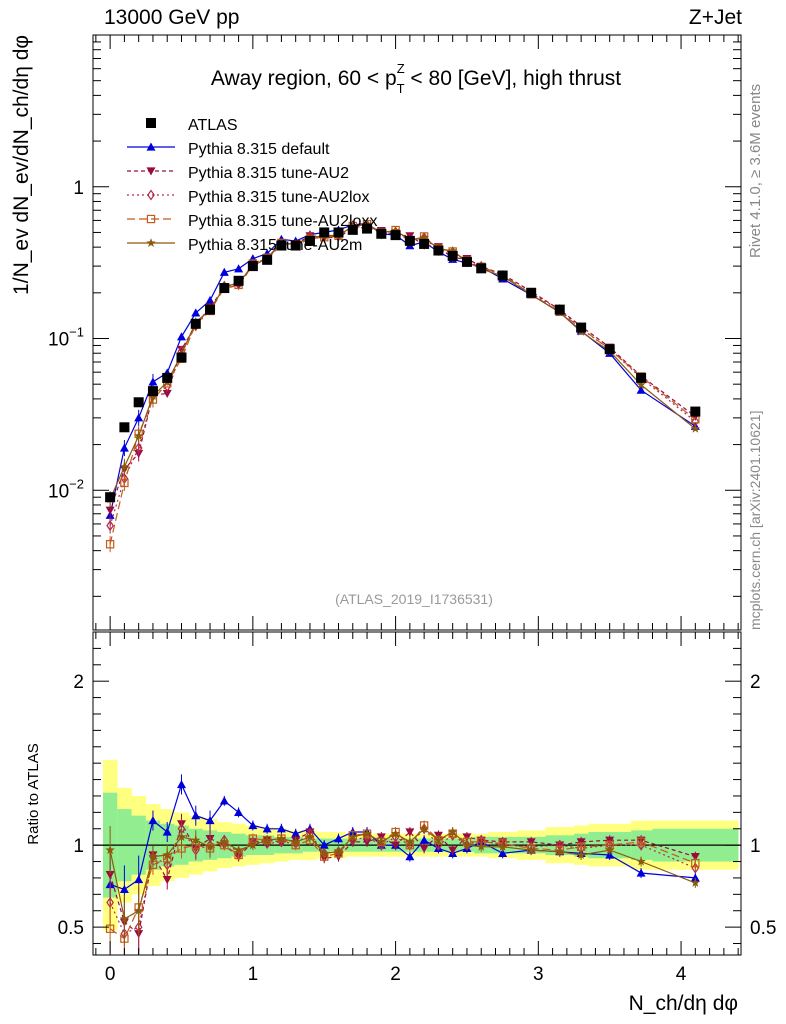 This screenshot has height=1024, width=786. I want to click on process-label: Z+Jet, so click(715, 17).